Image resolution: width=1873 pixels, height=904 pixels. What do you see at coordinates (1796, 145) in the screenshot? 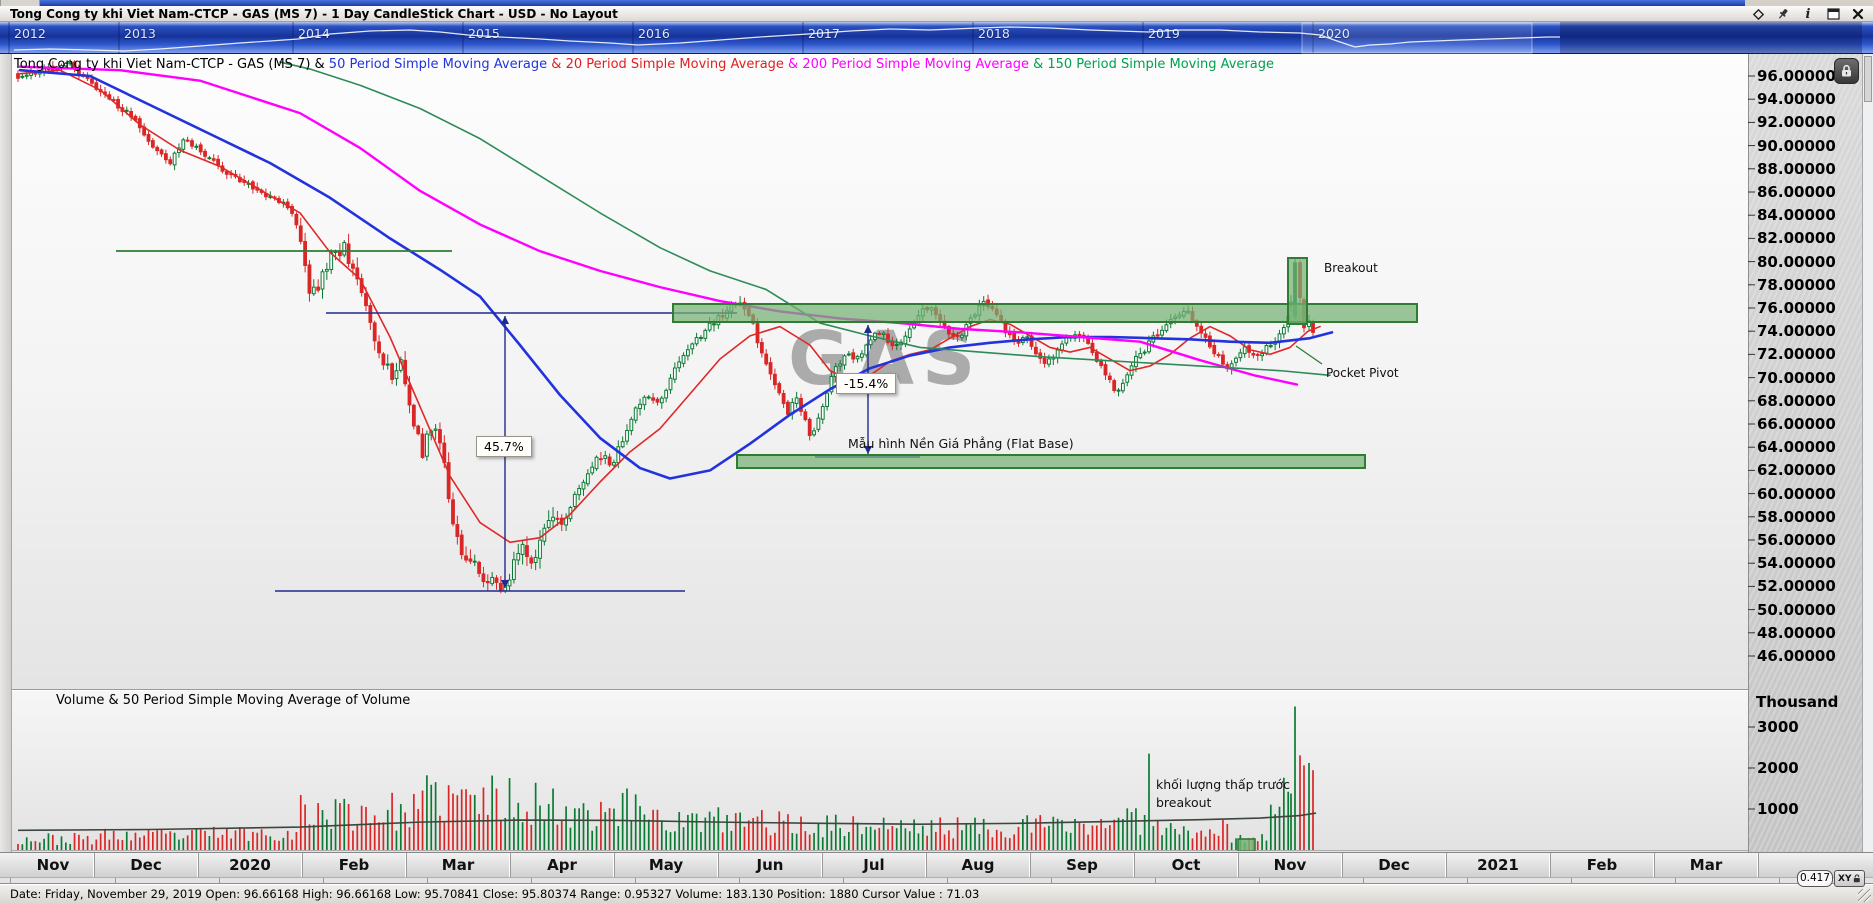
I see `price-tick-label: 90.00000` at bounding box center [1796, 145].